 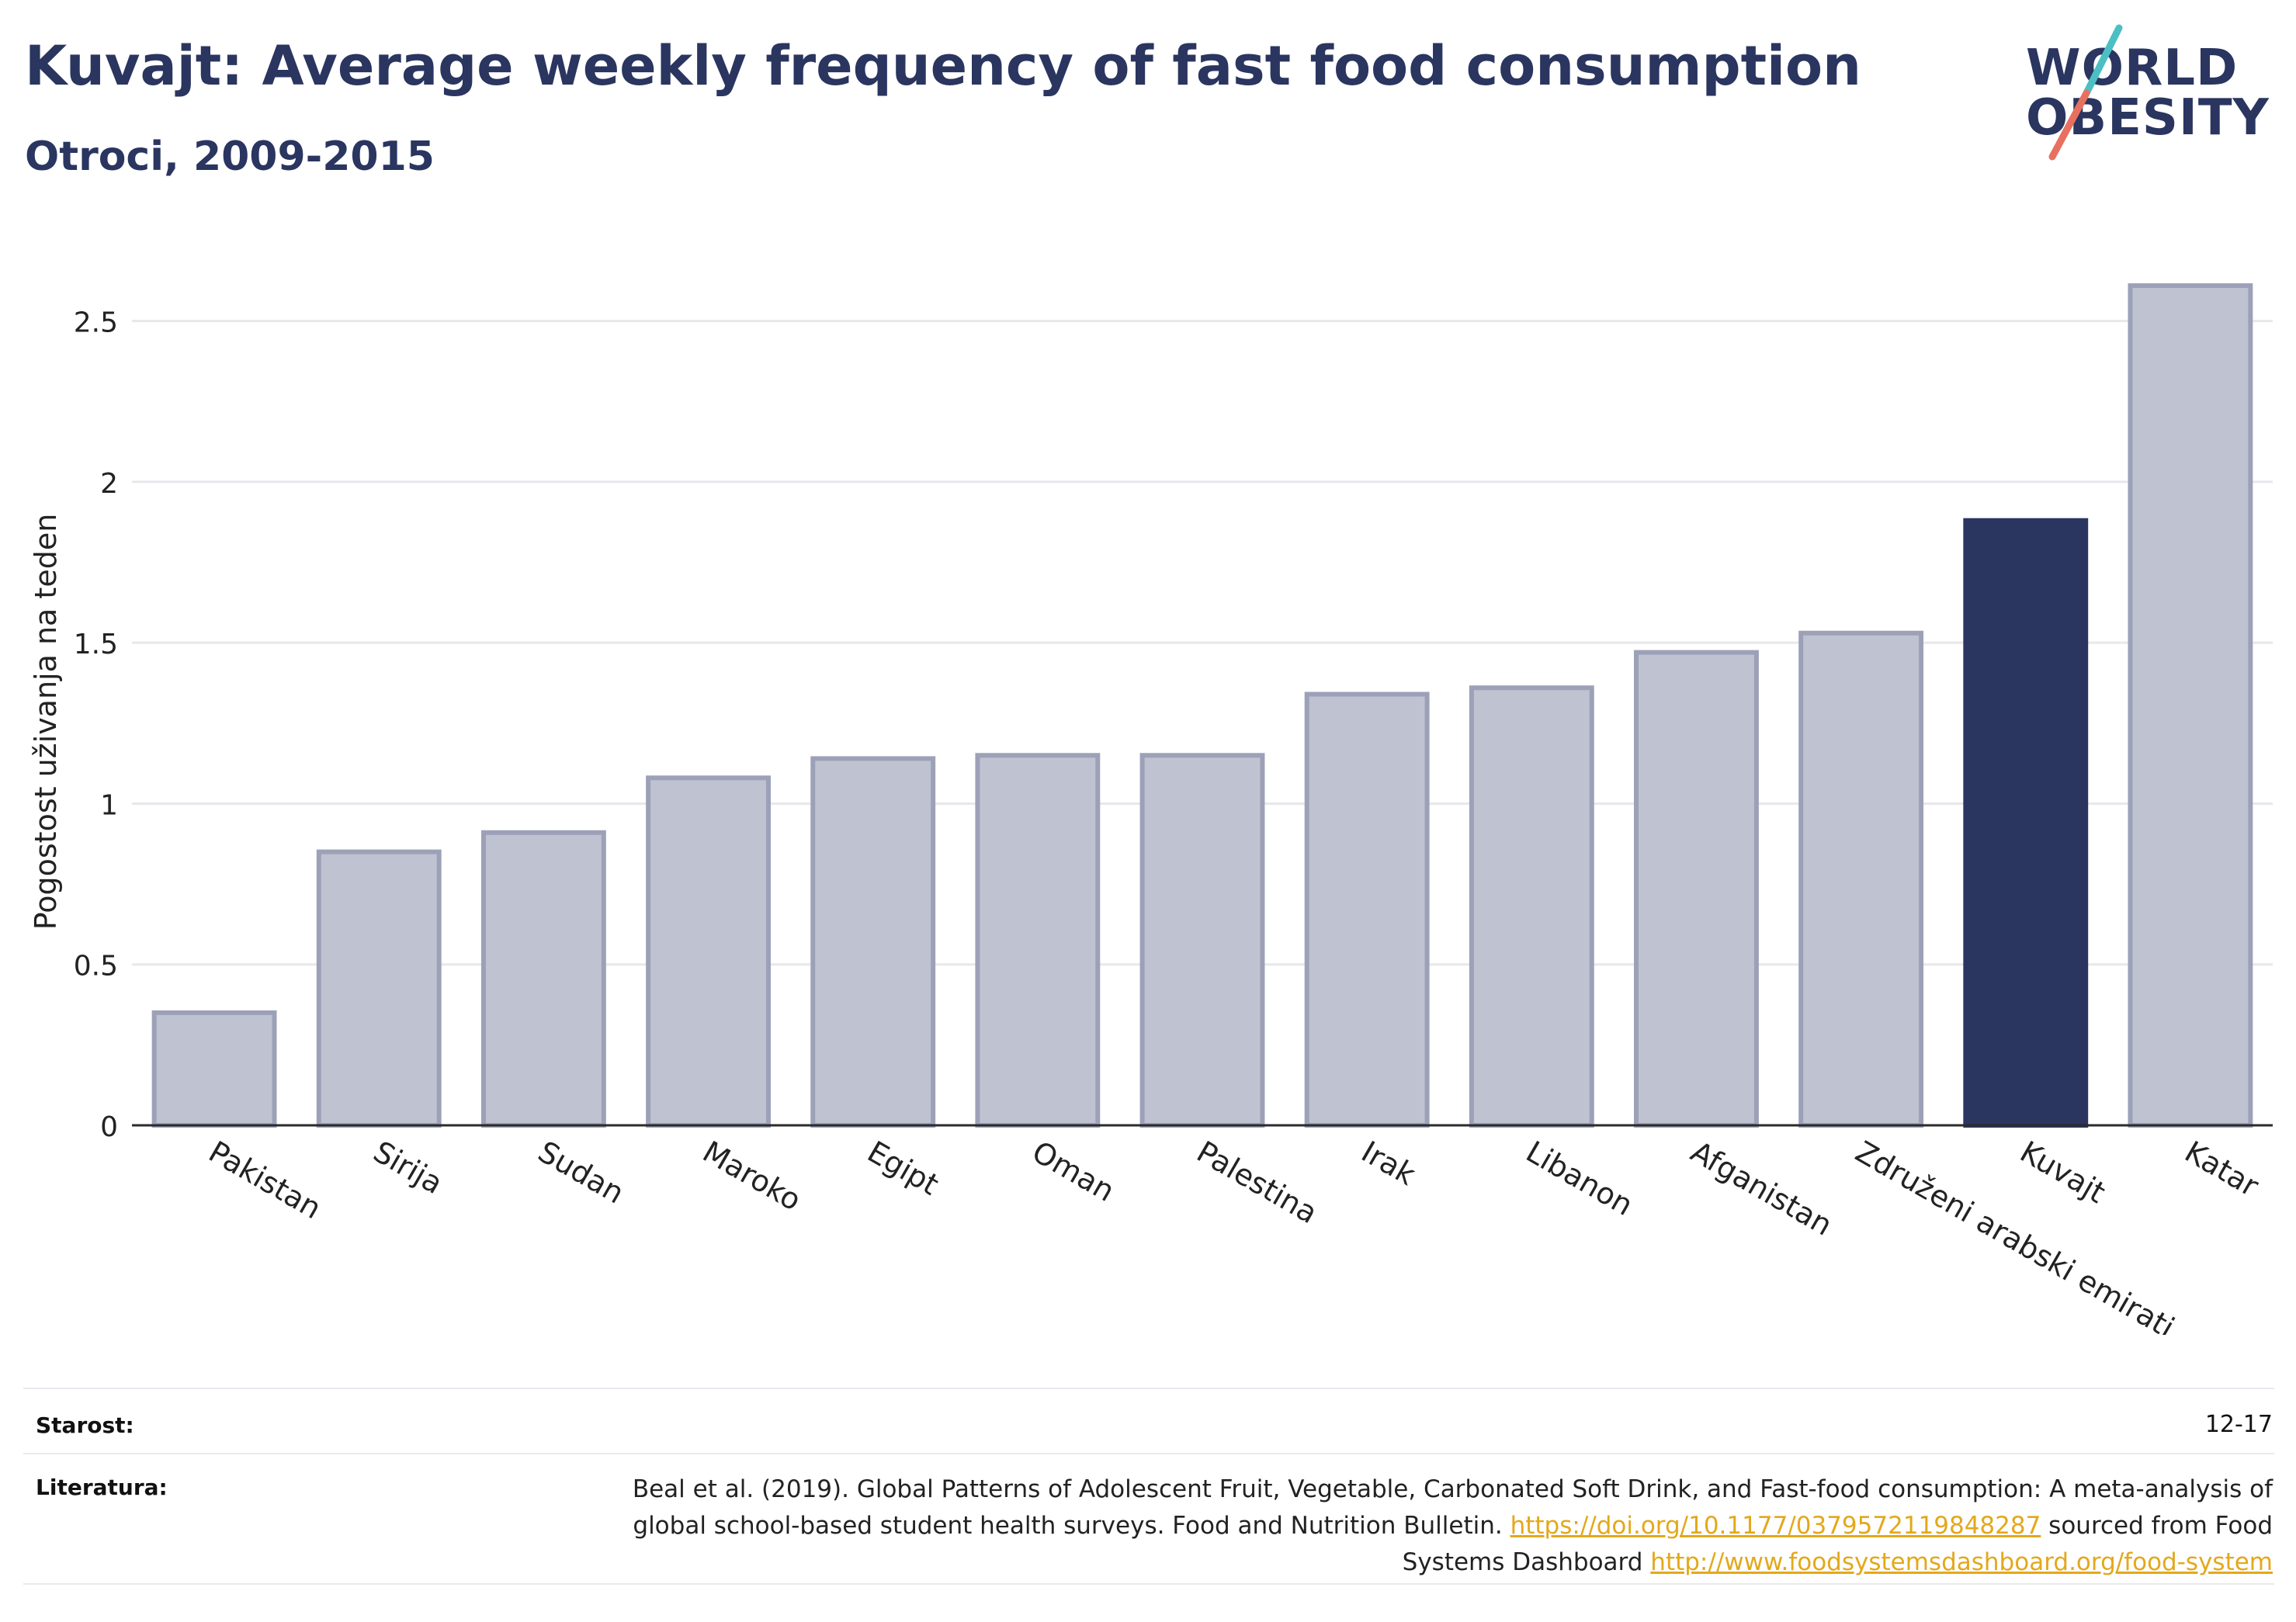 What do you see at coordinates (96, 644) in the screenshot?
I see `y-tick-label: 1.5` at bounding box center [96, 644].